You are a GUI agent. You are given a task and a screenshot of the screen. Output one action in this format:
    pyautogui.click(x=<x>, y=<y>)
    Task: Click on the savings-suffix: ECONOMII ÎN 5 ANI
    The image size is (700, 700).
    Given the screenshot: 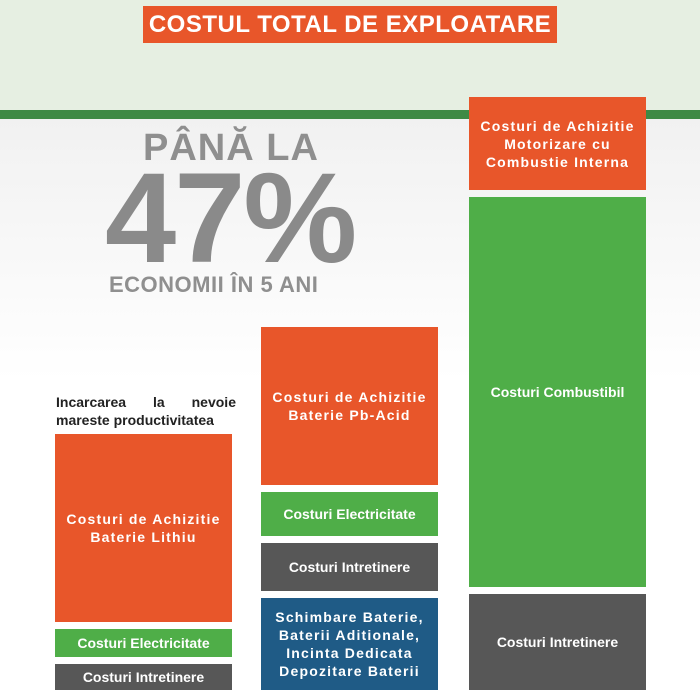 What is the action you would take?
    pyautogui.click(x=214, y=284)
    